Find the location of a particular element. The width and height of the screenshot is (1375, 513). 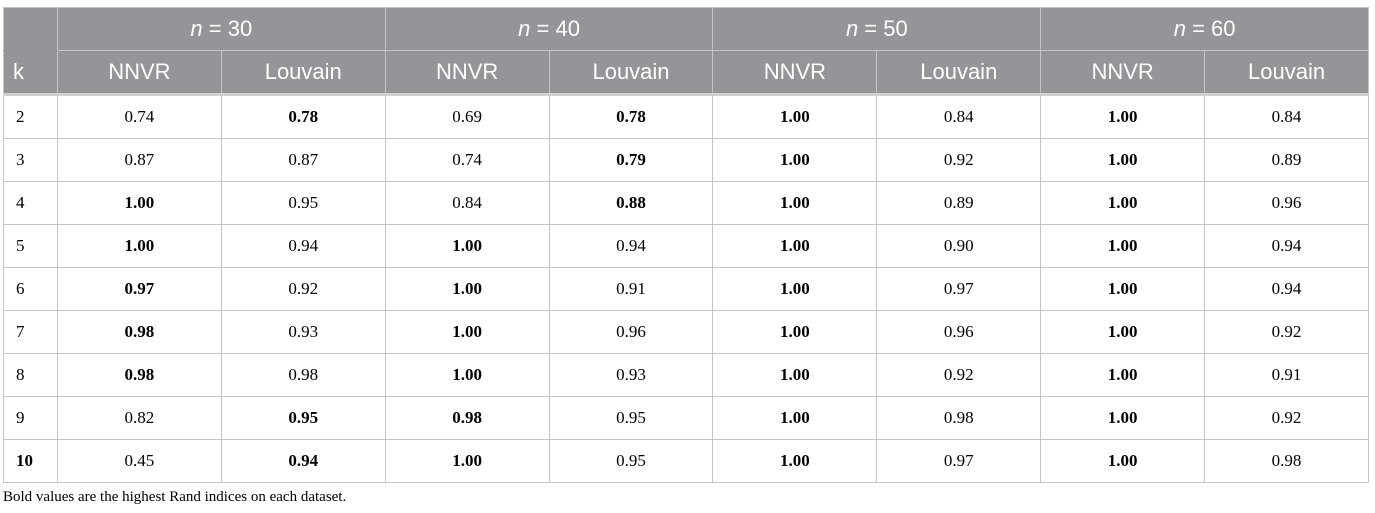

table-row: 3 0.87 0.87 0.74 0.79 1.00 0.92 1.00 0.89 is located at coordinates (686, 160).